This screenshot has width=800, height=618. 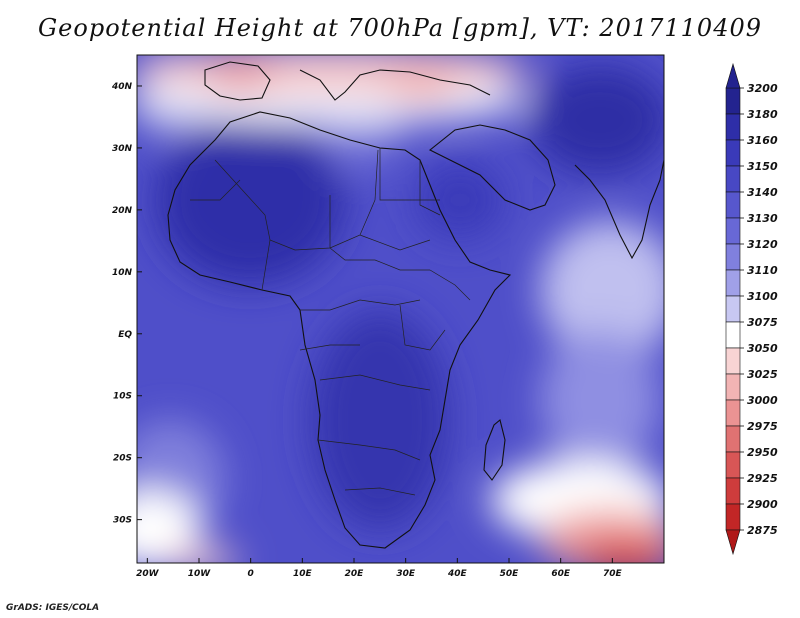 I want to click on colorbar-label: 3050, so click(x=762, y=348).